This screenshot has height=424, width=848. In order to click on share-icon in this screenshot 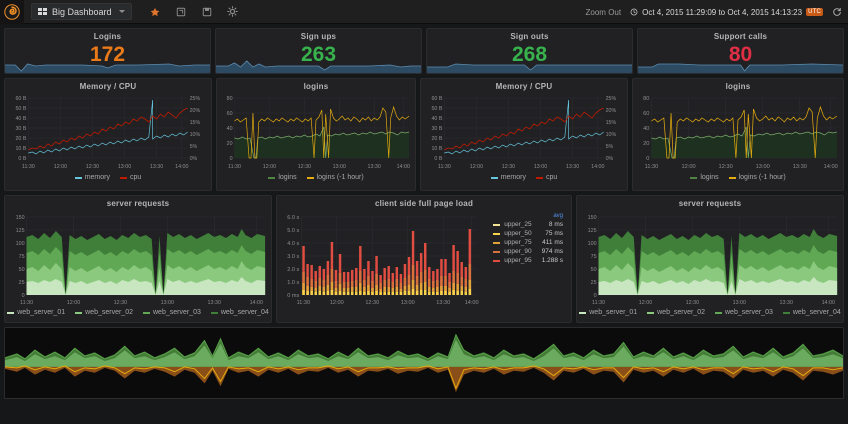, I will do `click(181, 12)`.